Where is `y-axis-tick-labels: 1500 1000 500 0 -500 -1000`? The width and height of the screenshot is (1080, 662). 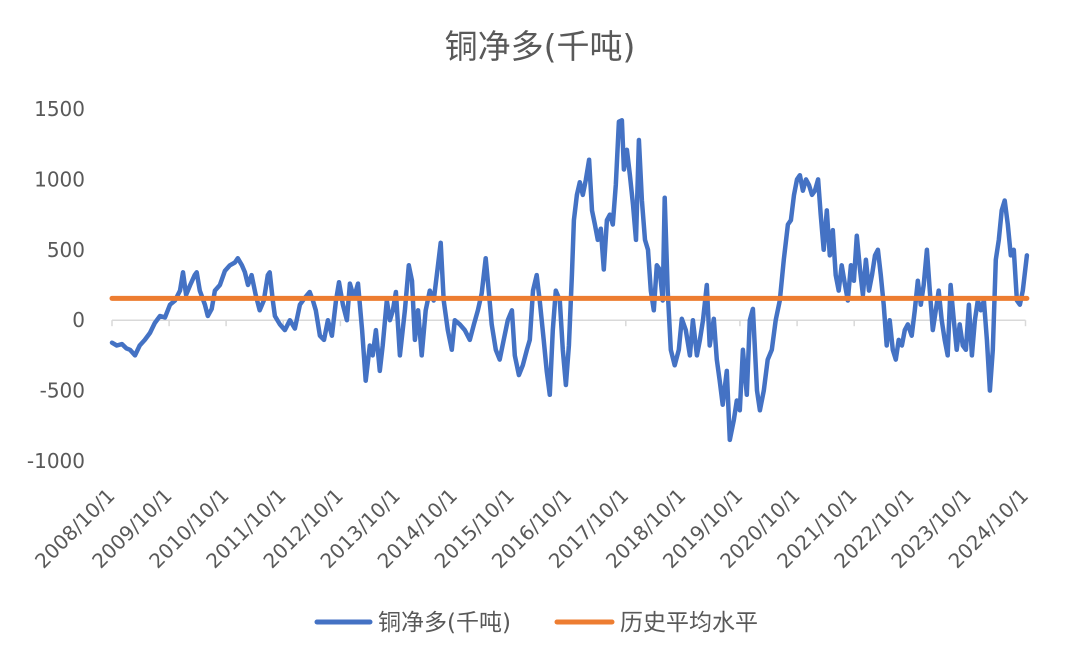 y-axis-tick-labels: 1500 1000 500 0 -500 -1000 is located at coordinates (56, 285).